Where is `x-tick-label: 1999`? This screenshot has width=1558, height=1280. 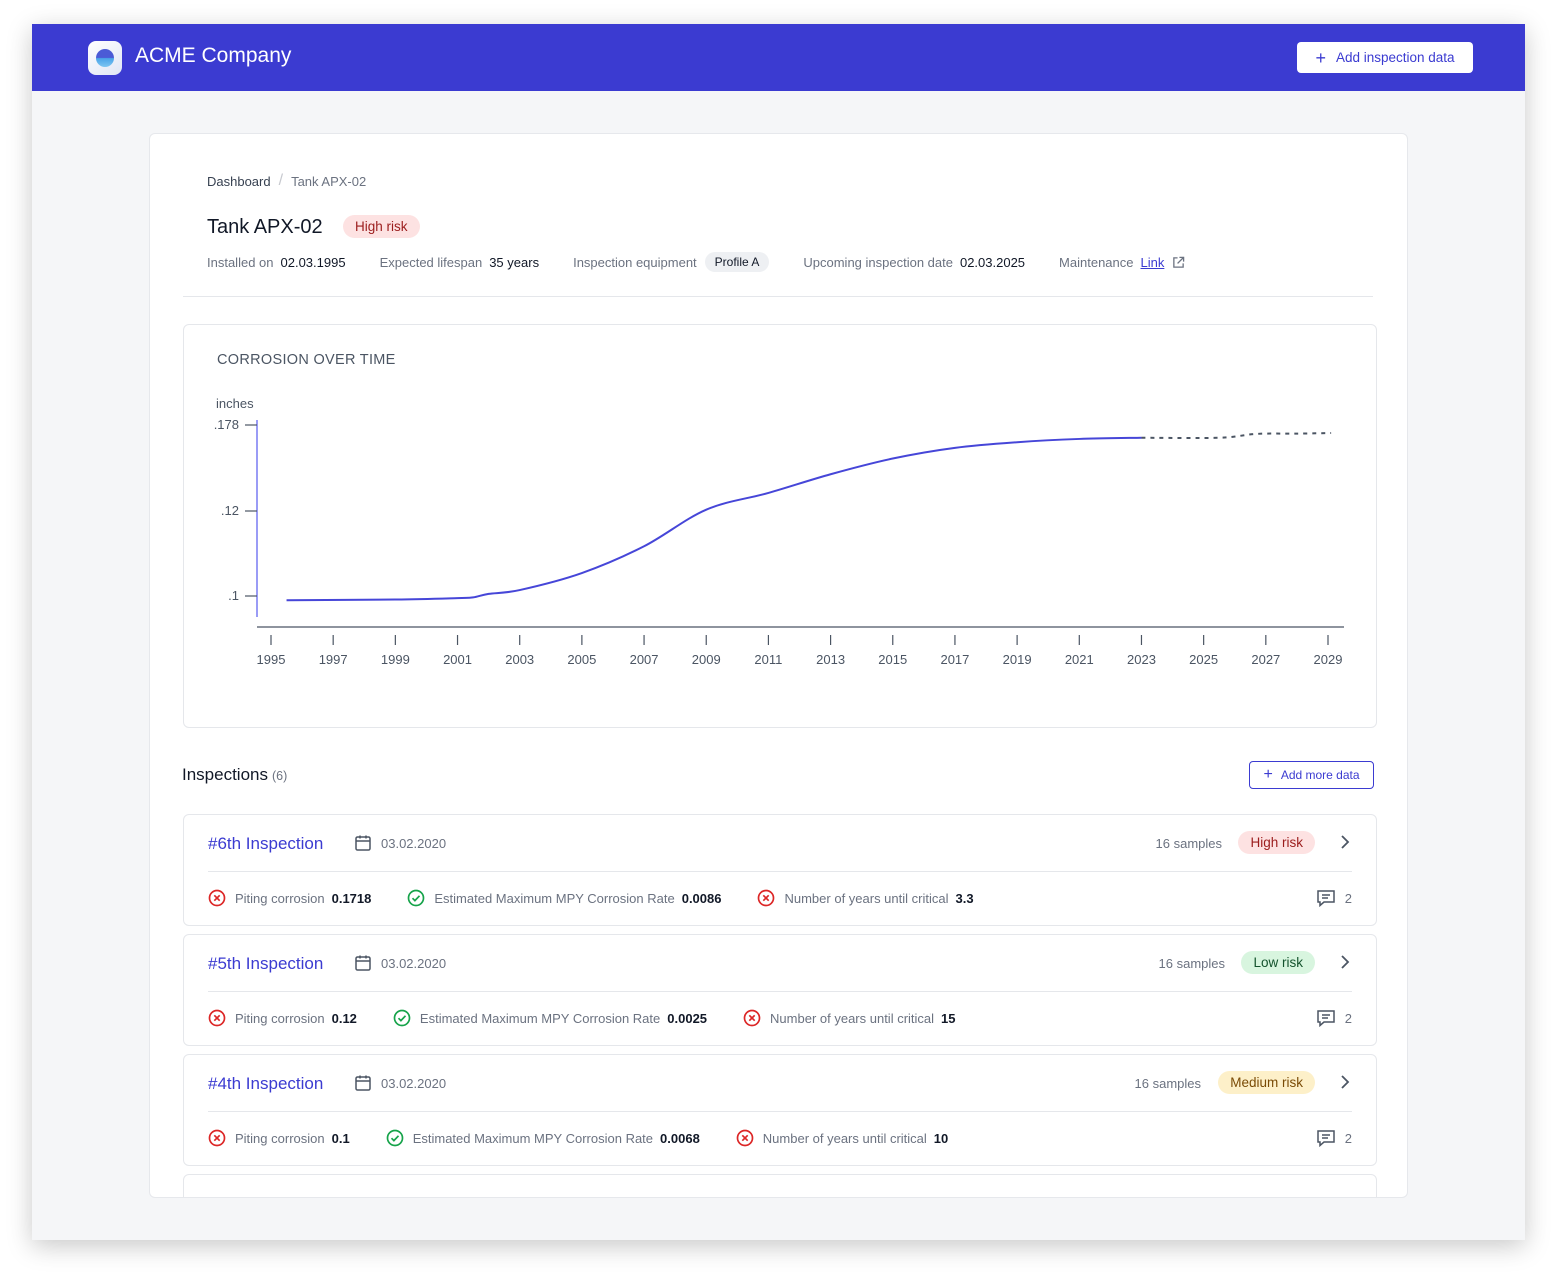 x-tick-label: 1999 is located at coordinates (395, 659).